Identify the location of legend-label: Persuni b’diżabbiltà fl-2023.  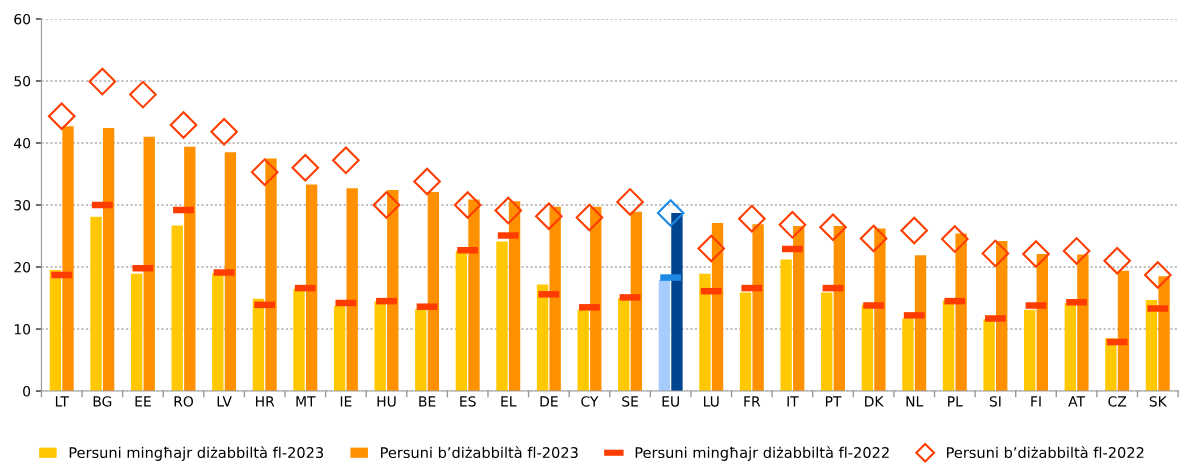
(479, 452).